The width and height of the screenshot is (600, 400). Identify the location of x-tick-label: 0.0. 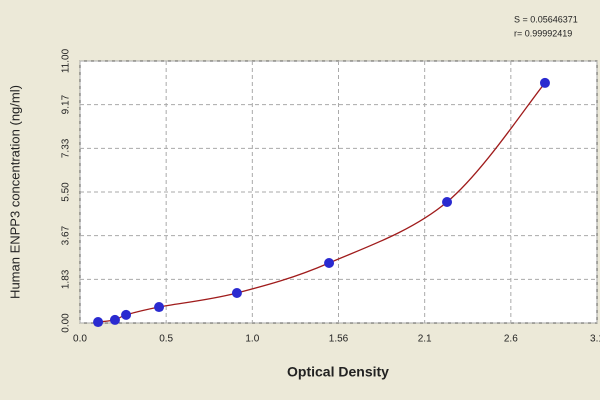
(80, 339).